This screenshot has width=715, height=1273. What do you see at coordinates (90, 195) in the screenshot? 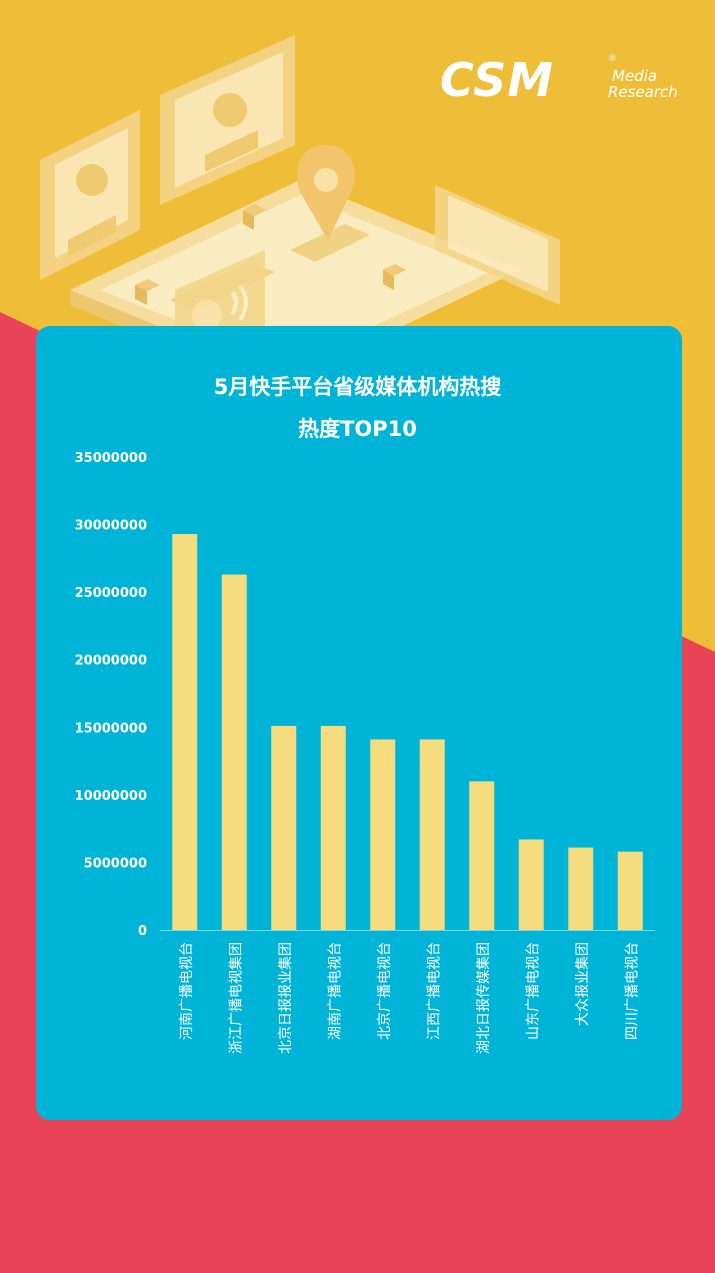
I see `profile-card-icon-left` at bounding box center [90, 195].